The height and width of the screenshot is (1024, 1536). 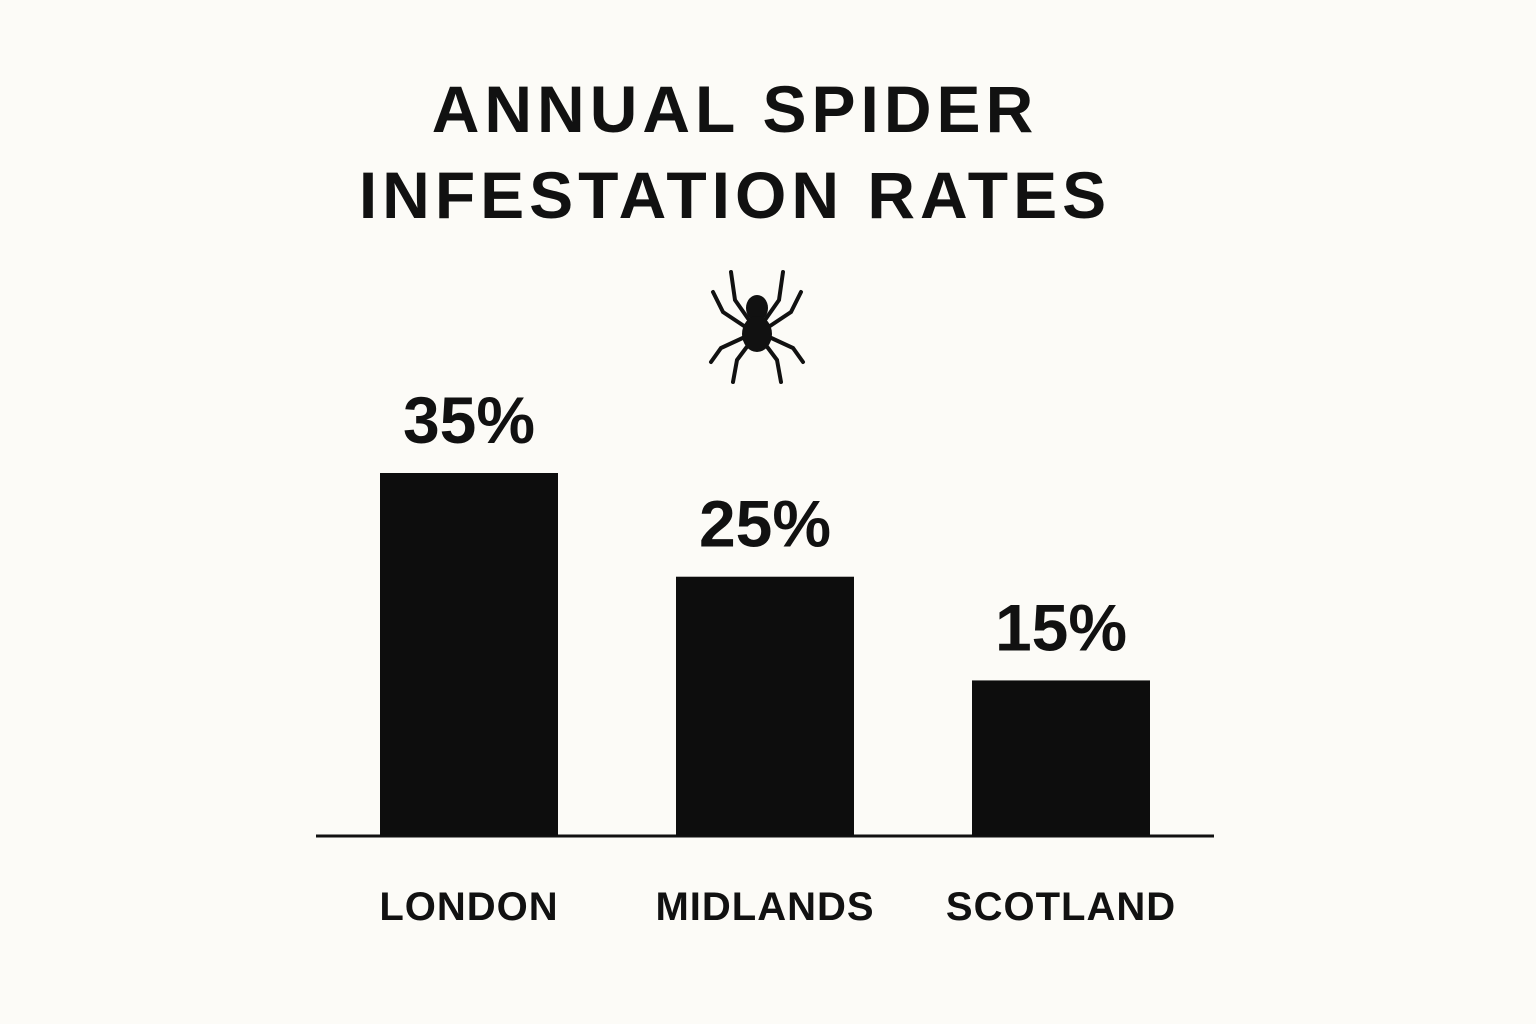 What do you see at coordinates (765, 524) in the screenshot?
I see `value-label: 25%` at bounding box center [765, 524].